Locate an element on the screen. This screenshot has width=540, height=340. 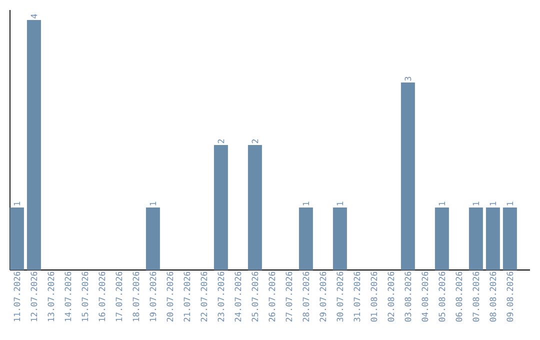
x-tick-label: 12.07.2026 is located at coordinates (34, 297).